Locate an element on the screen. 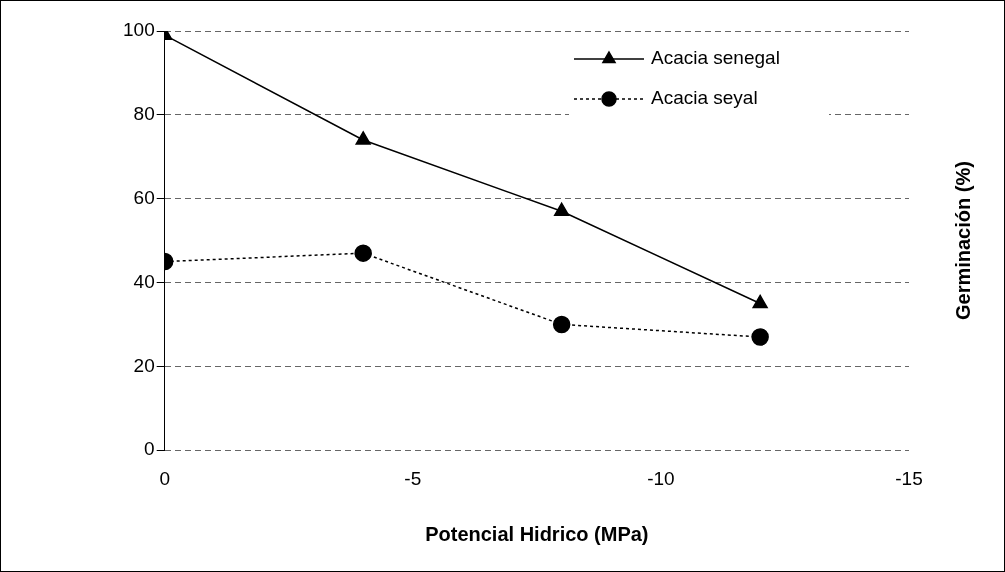  y-axis-title: Germinación (%) is located at coordinates (962, 241).